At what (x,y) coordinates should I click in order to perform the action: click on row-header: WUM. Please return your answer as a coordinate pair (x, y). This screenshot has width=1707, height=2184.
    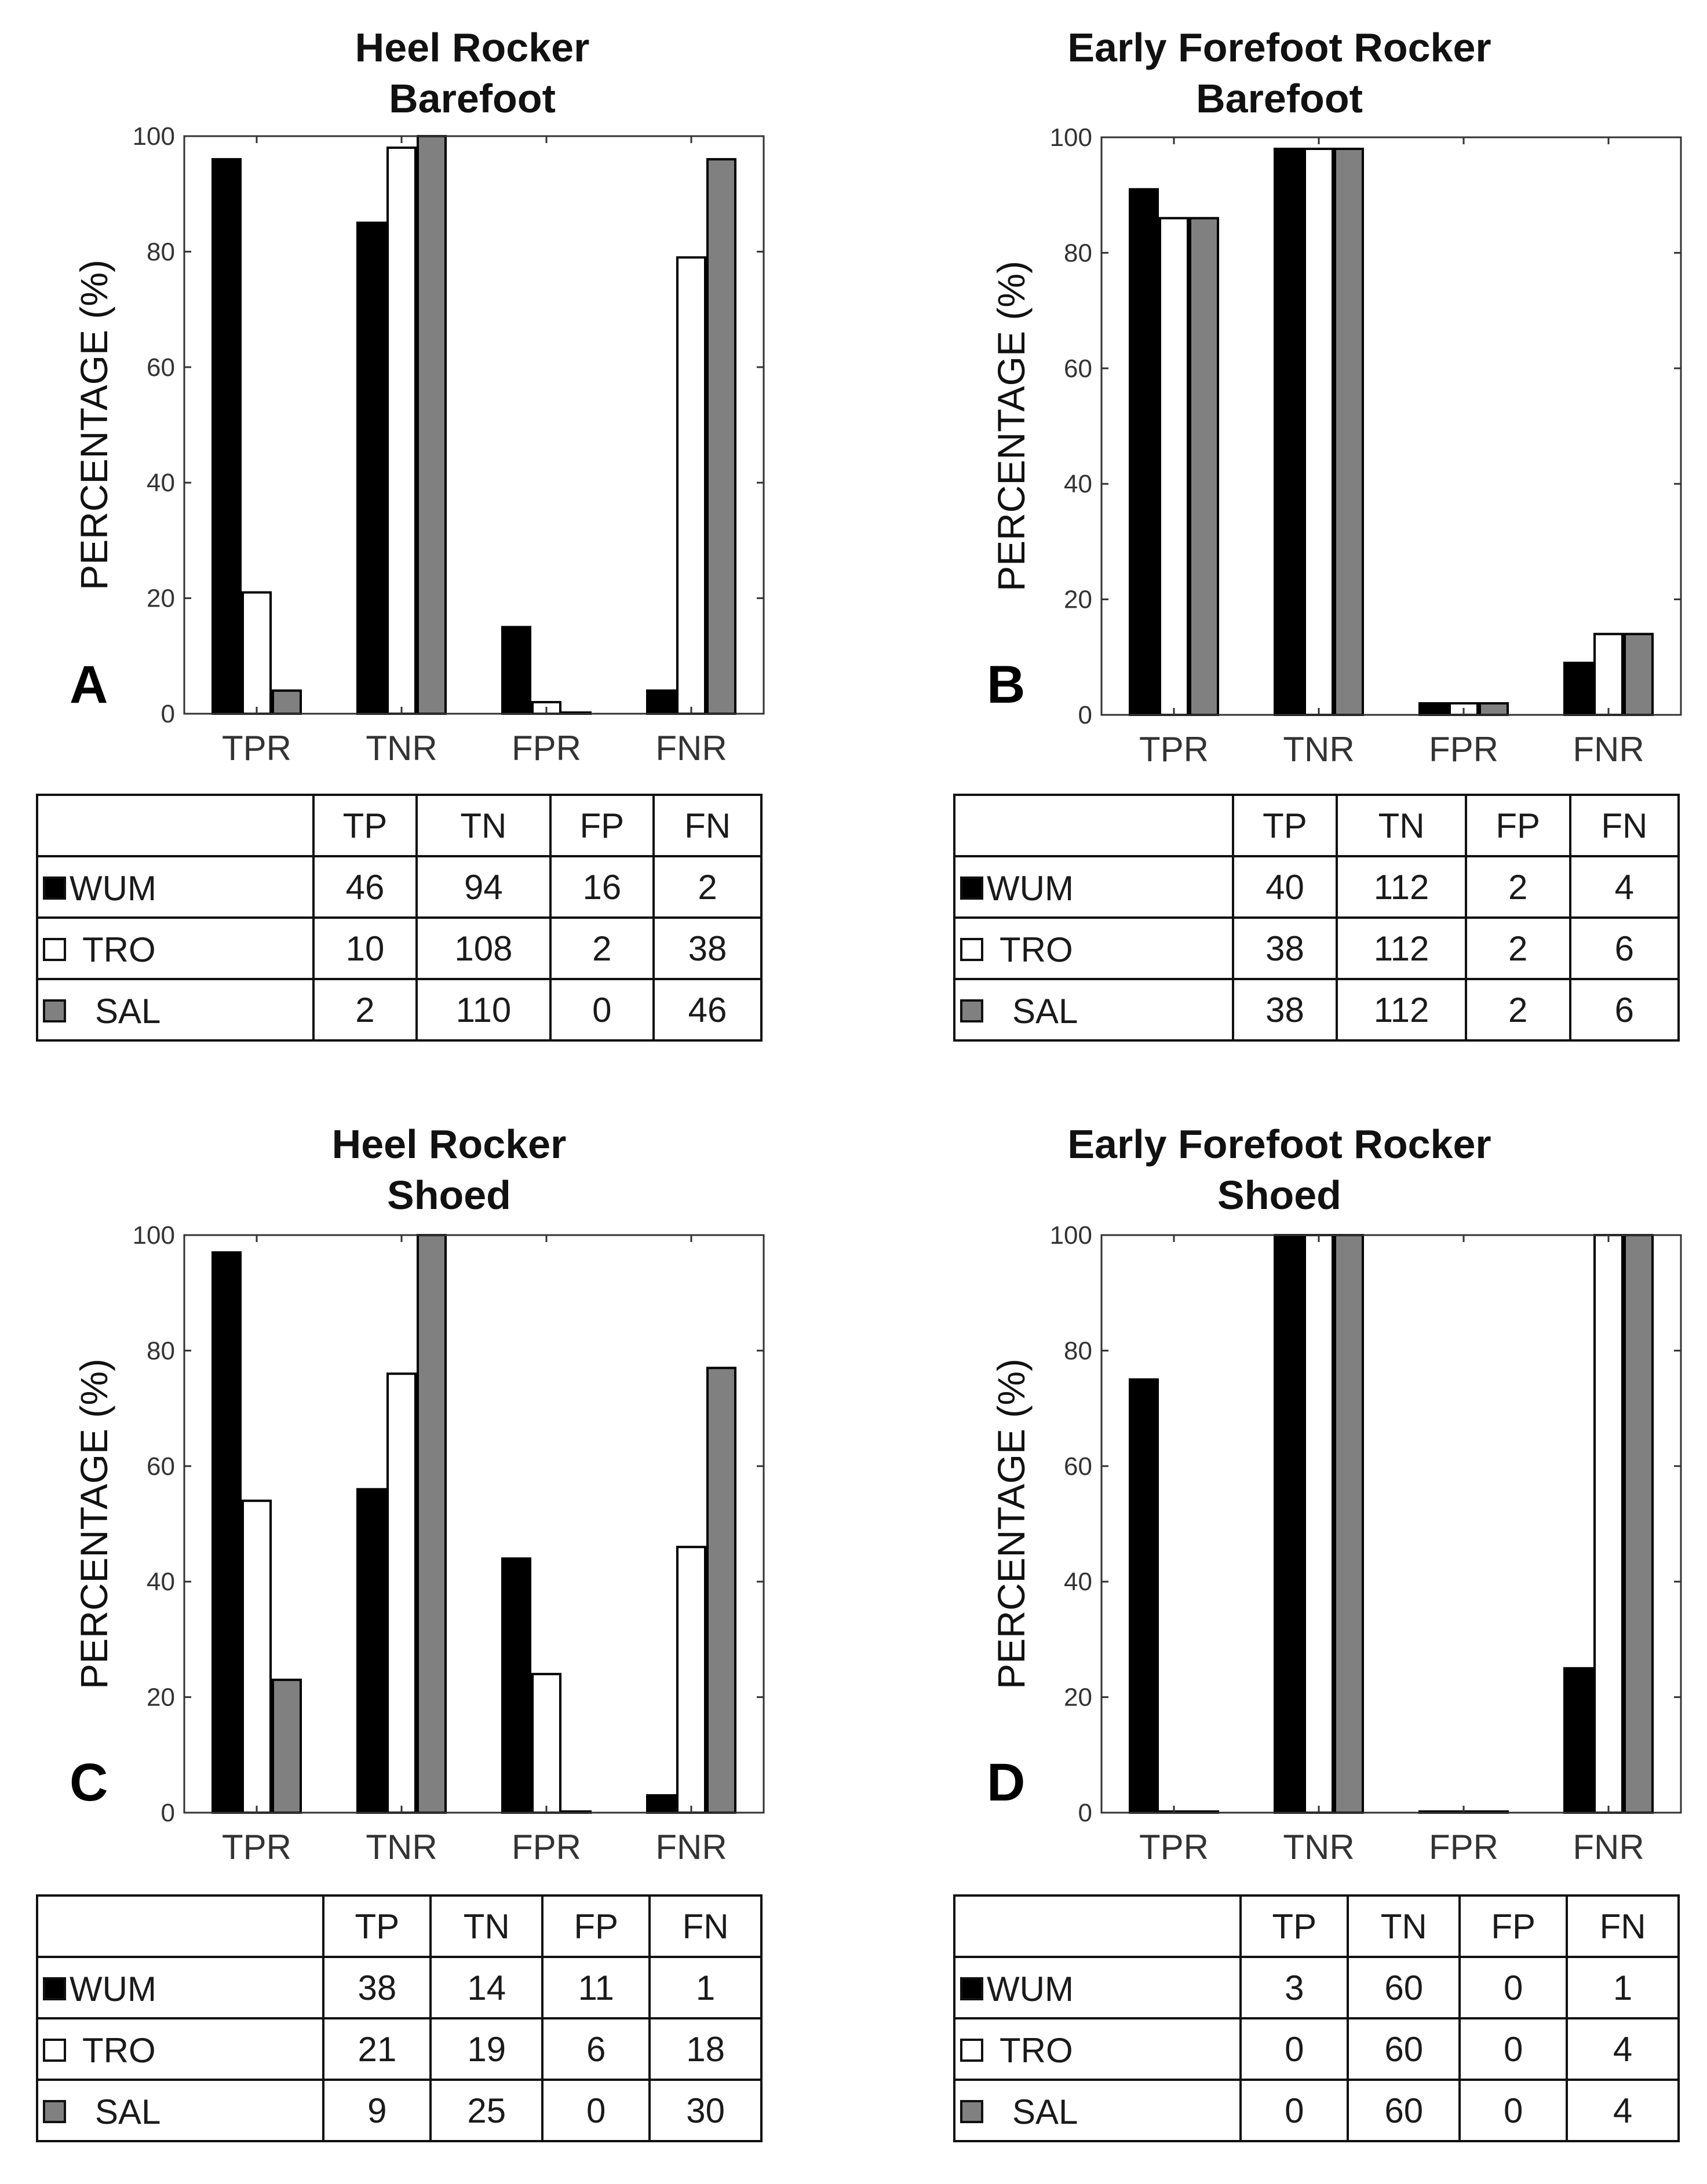
    Looking at the image, I should click on (1098, 1988).